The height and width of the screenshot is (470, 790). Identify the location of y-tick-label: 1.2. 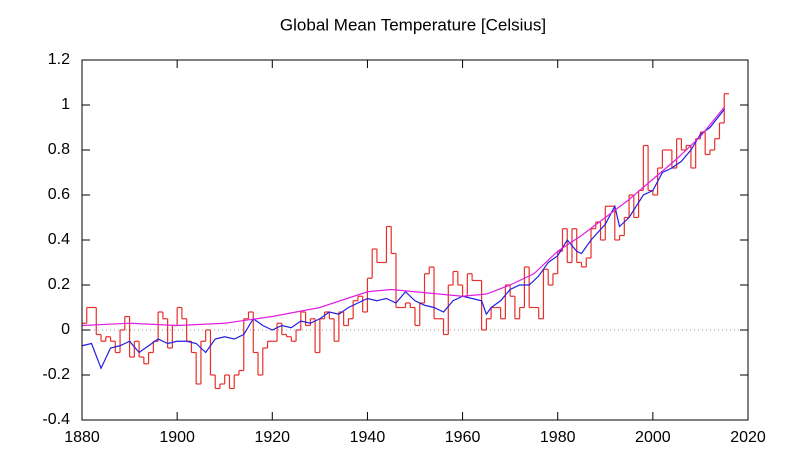
(59, 59).